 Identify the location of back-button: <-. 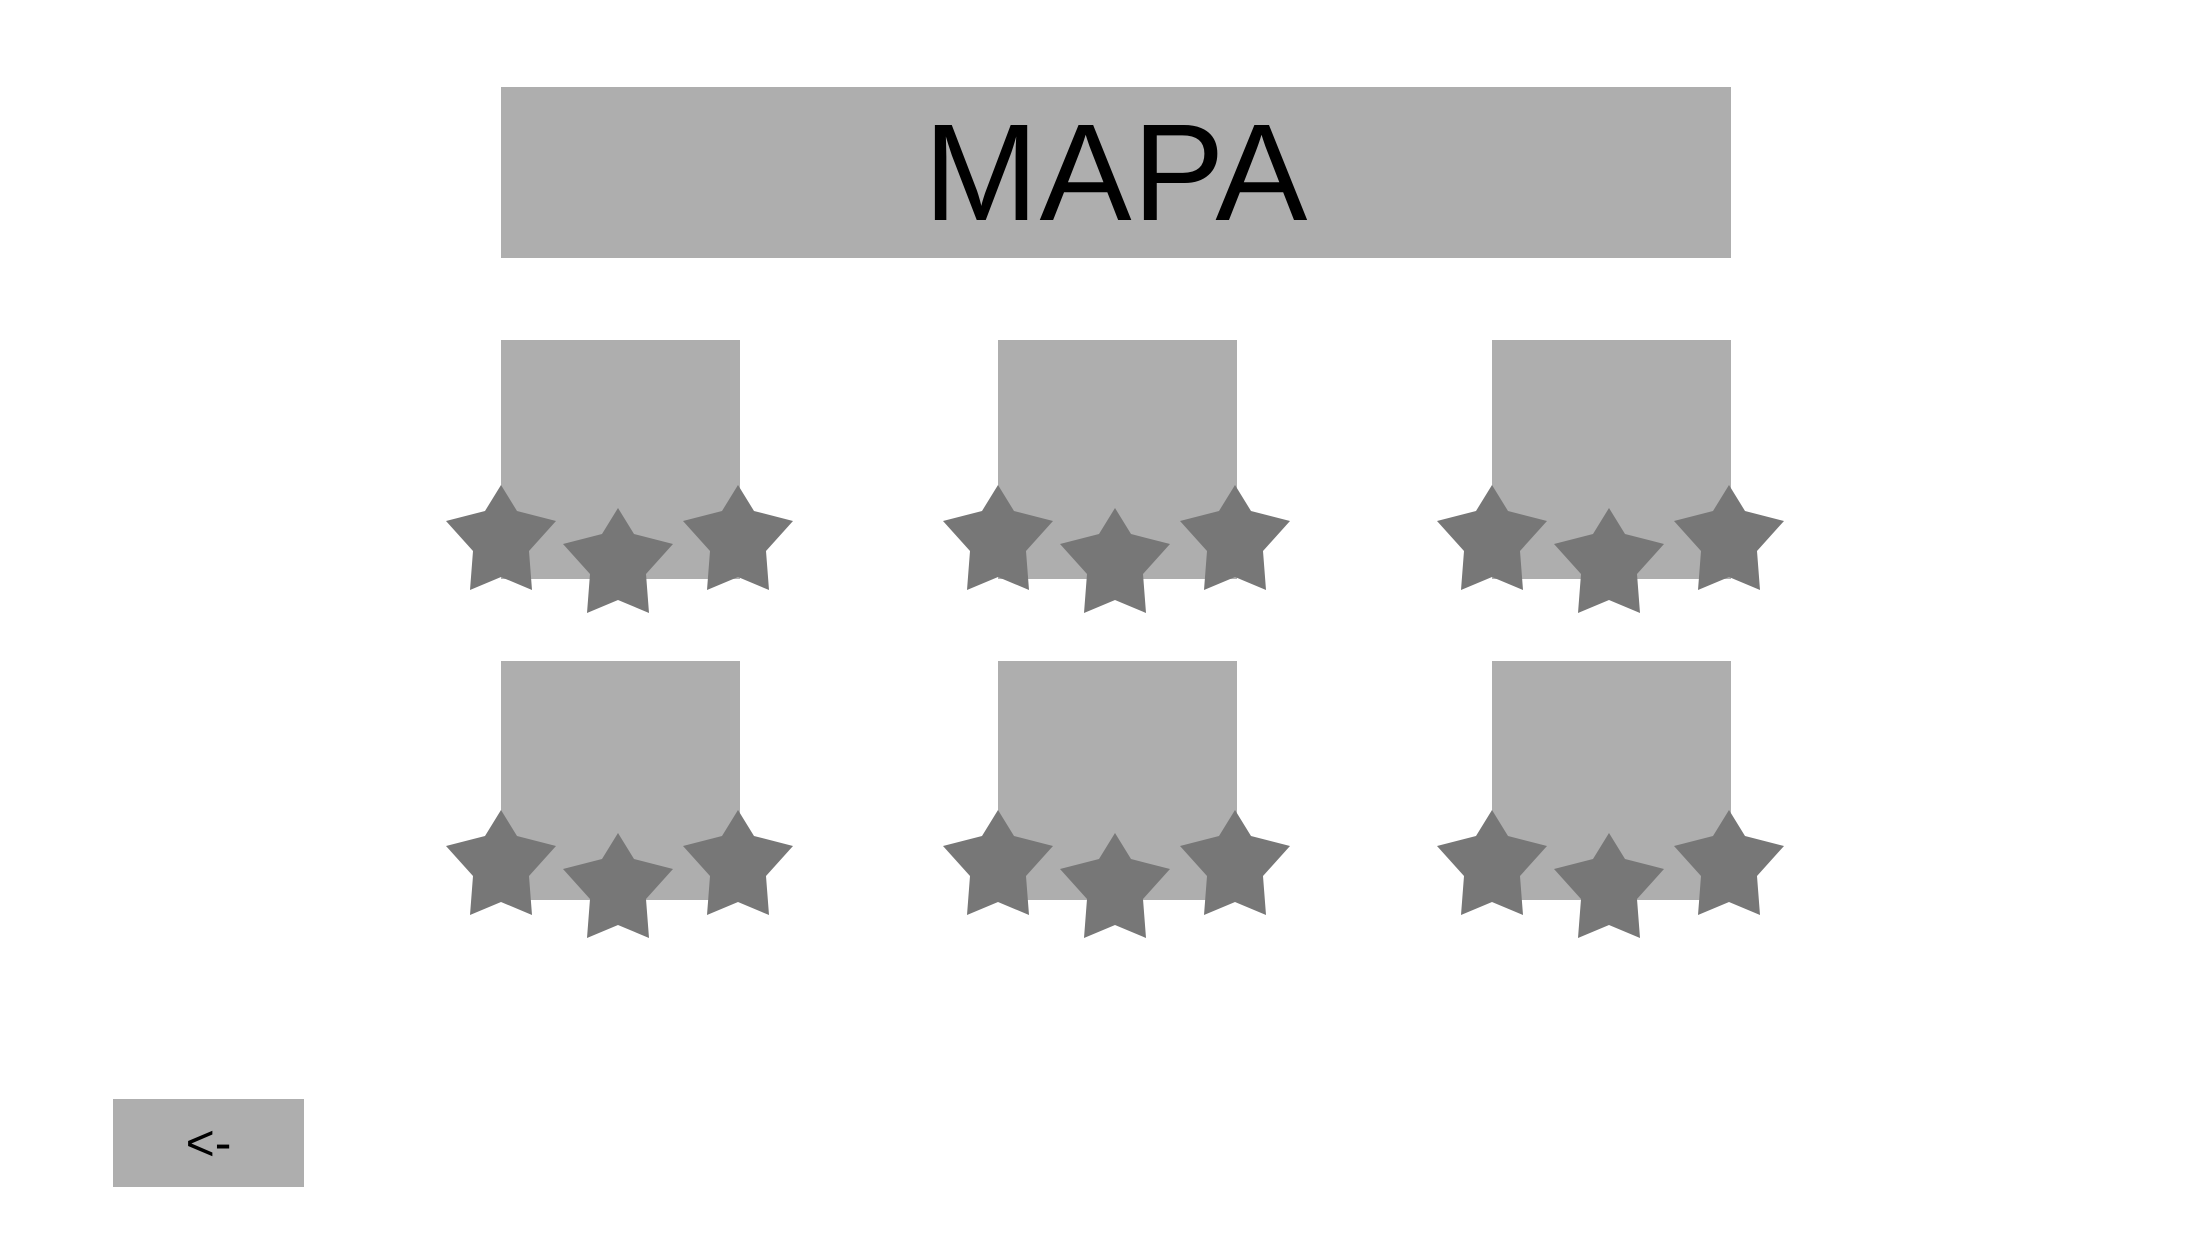
(208, 1143).